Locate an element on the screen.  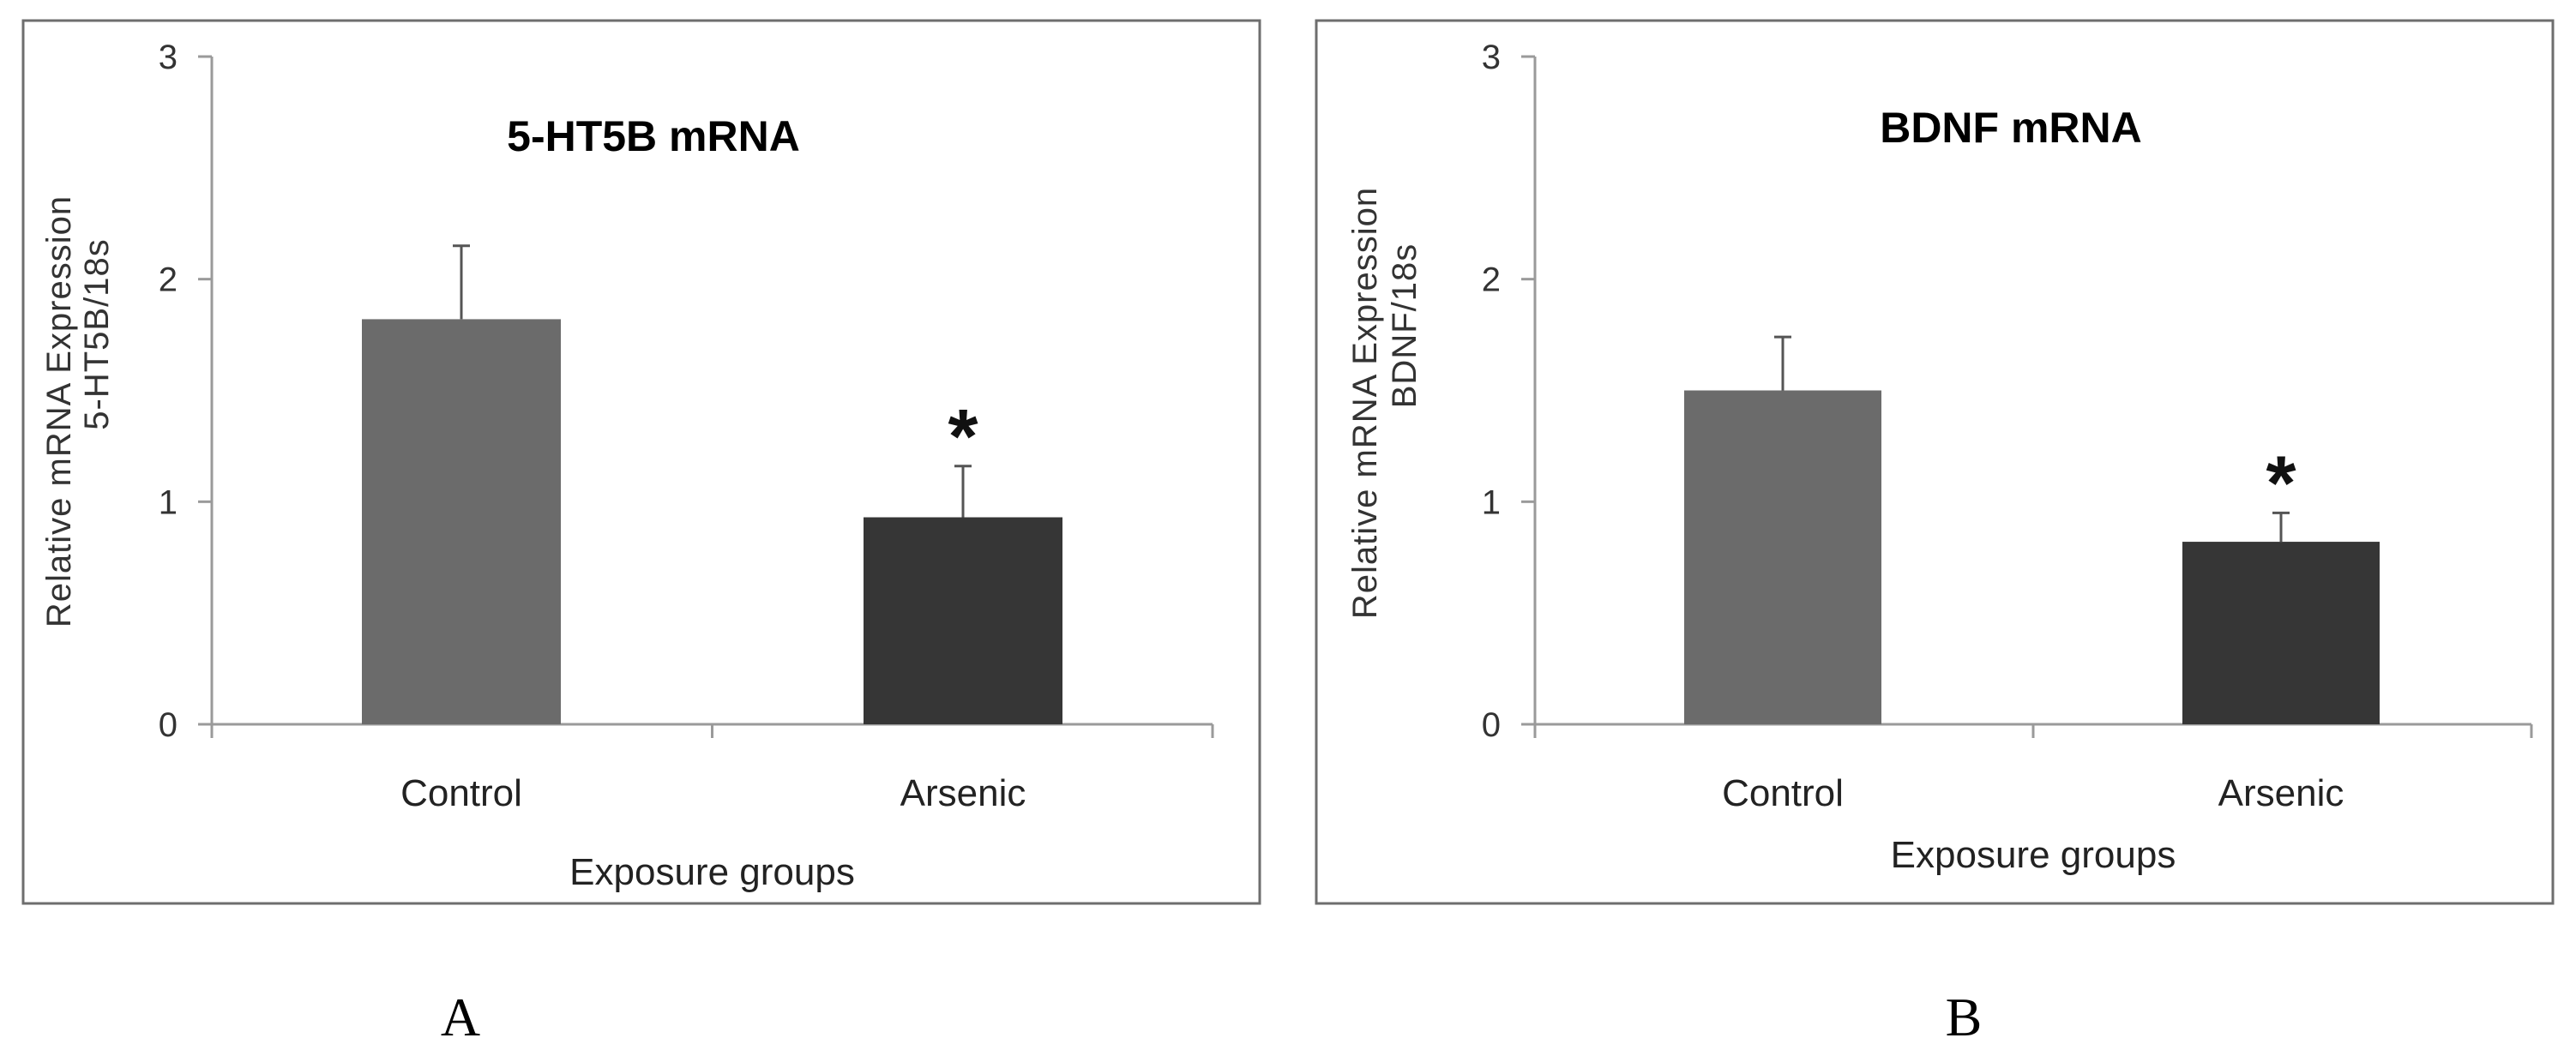
y-axis-subtitle: BDNF/18s is located at coordinates (1405, 326).